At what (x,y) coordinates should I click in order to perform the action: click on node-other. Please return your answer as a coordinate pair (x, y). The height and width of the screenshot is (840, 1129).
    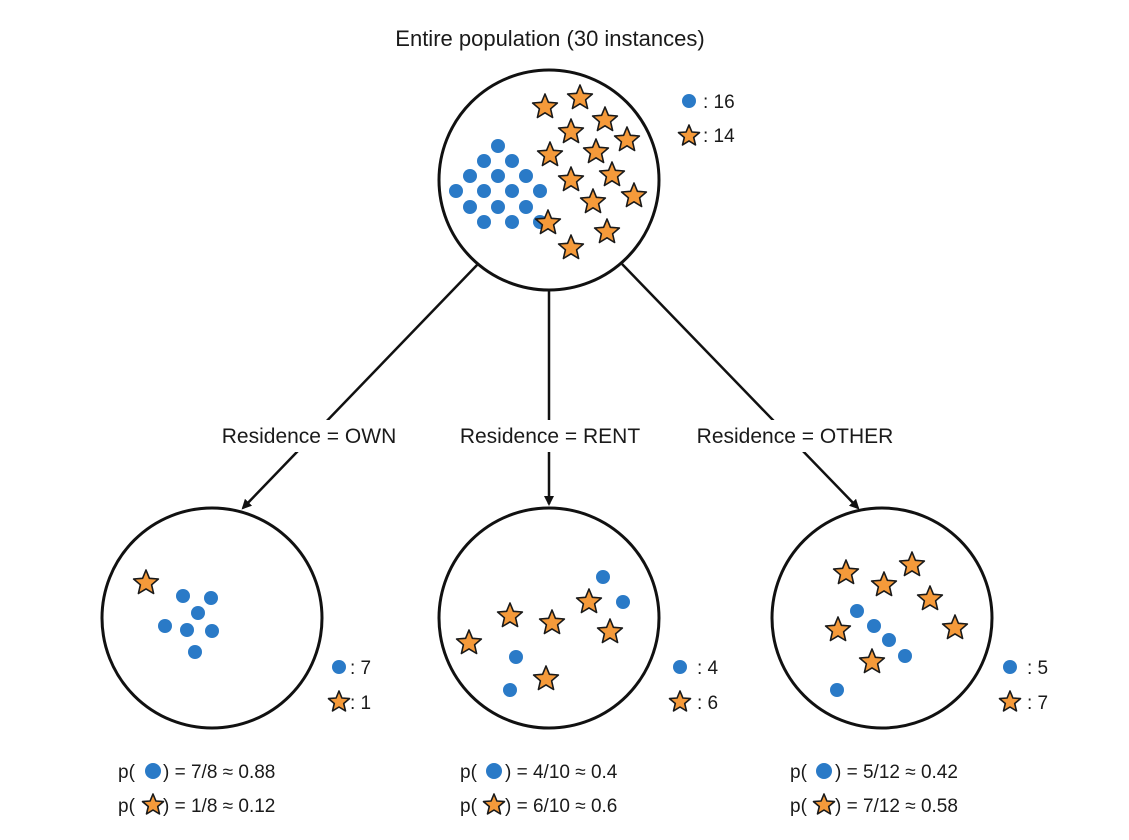
    Looking at the image, I should click on (882, 618).